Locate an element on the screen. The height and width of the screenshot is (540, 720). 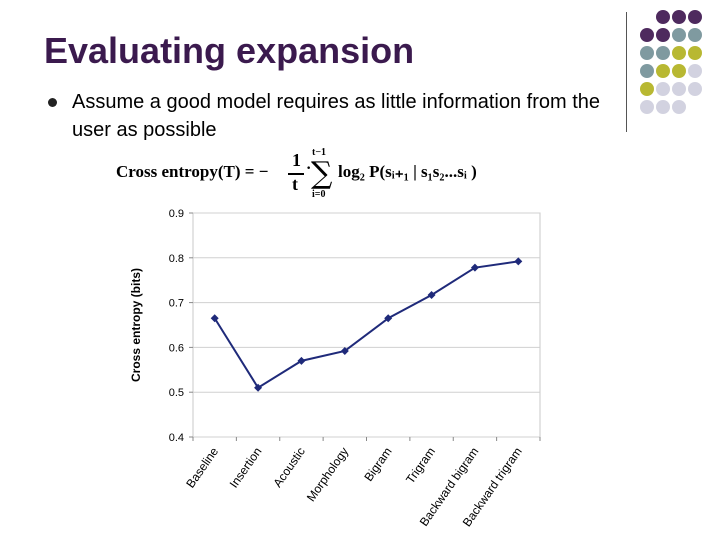
x-tick-label: Baseline is located at coordinates (202, 467).